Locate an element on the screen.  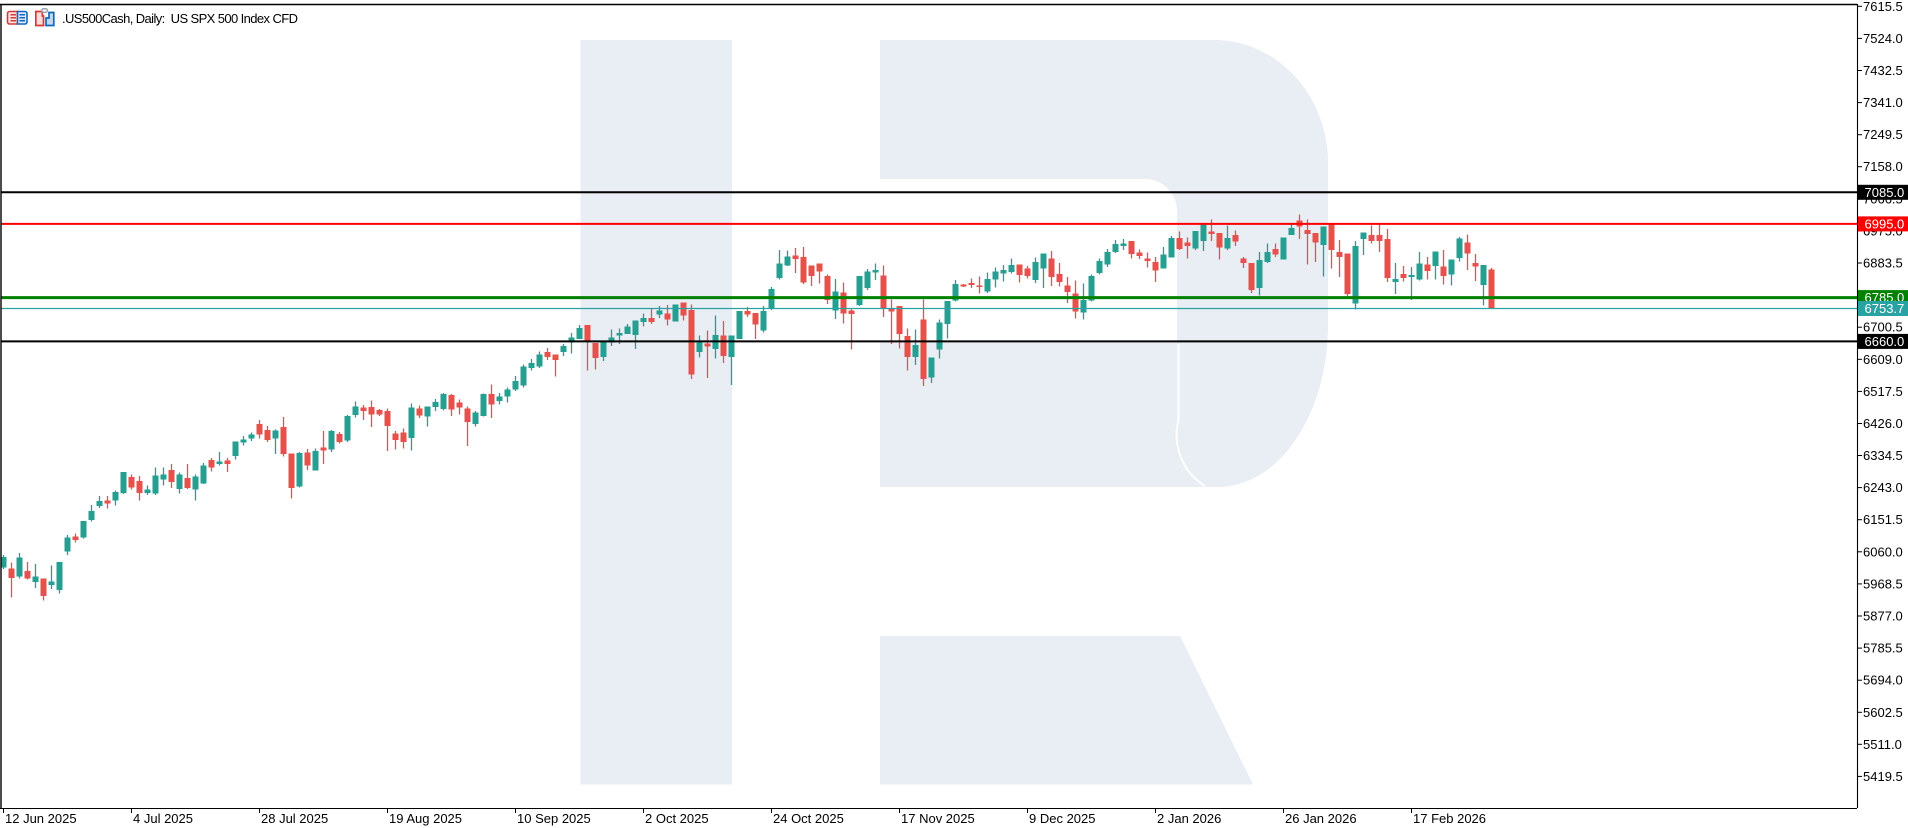
svg-text: 6151.5 is located at coordinates (1883, 519).